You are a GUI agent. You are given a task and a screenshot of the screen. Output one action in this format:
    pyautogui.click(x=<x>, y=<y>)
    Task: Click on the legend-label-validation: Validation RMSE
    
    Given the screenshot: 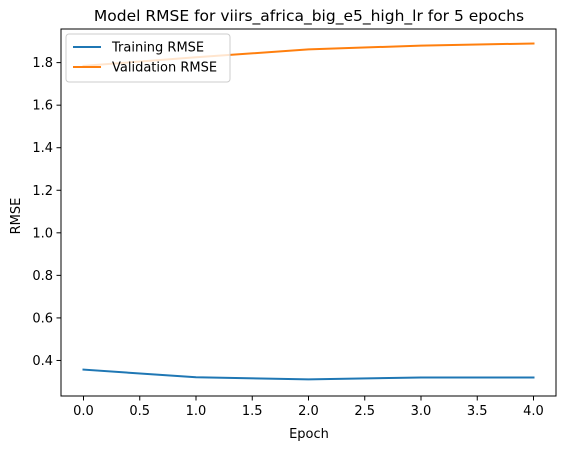 What is the action you would take?
    pyautogui.click(x=164, y=68)
    